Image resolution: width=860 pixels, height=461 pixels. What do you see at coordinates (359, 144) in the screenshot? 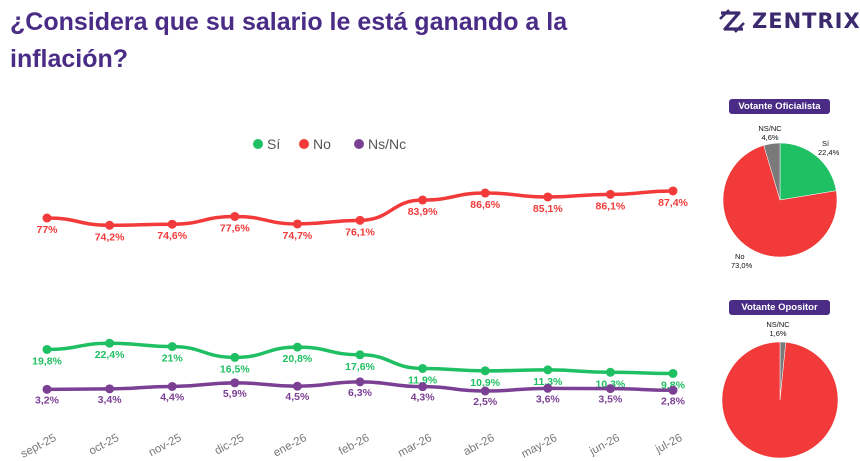
I see `legend-marker-nsnc` at bounding box center [359, 144].